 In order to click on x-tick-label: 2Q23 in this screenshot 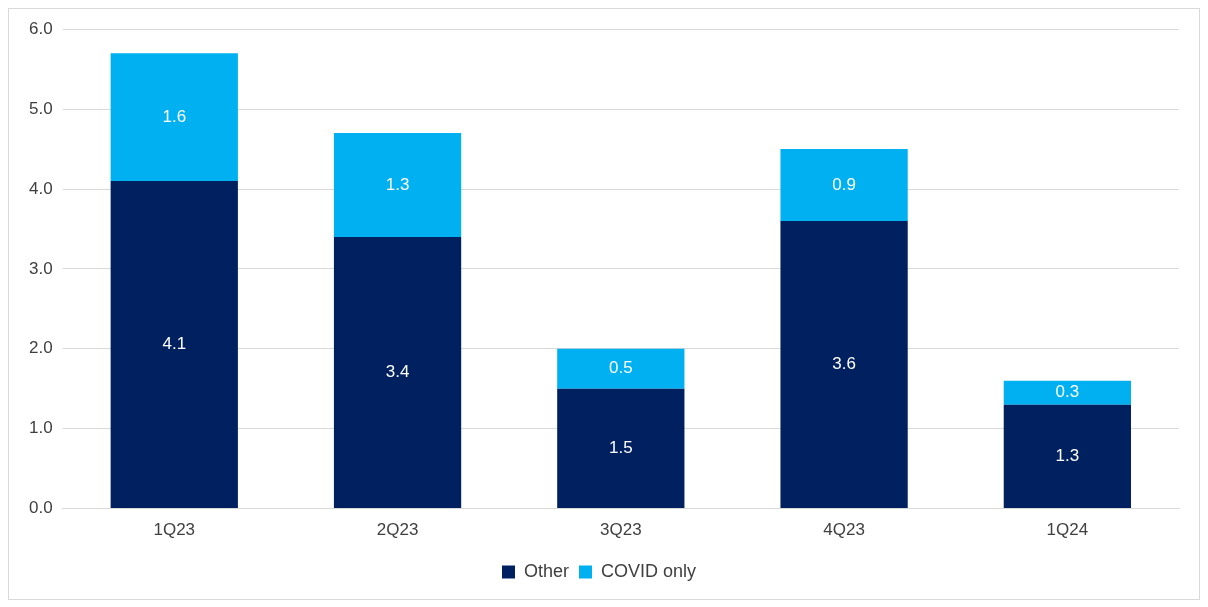, I will do `click(397, 530)`.